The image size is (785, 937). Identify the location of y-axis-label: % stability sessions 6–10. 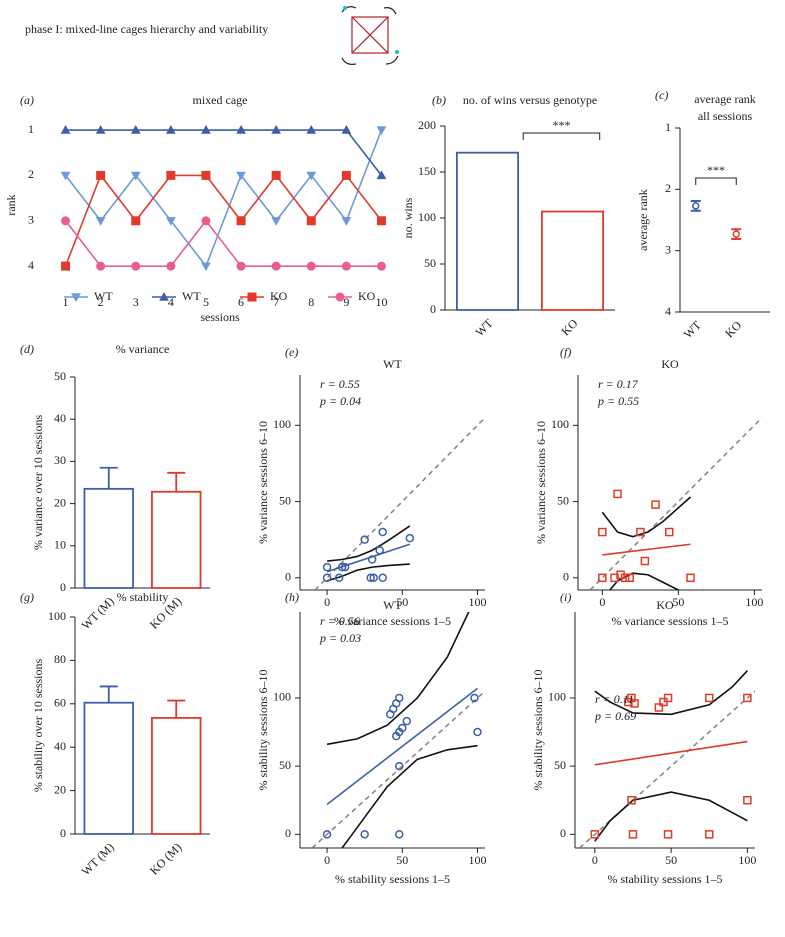
(263, 729).